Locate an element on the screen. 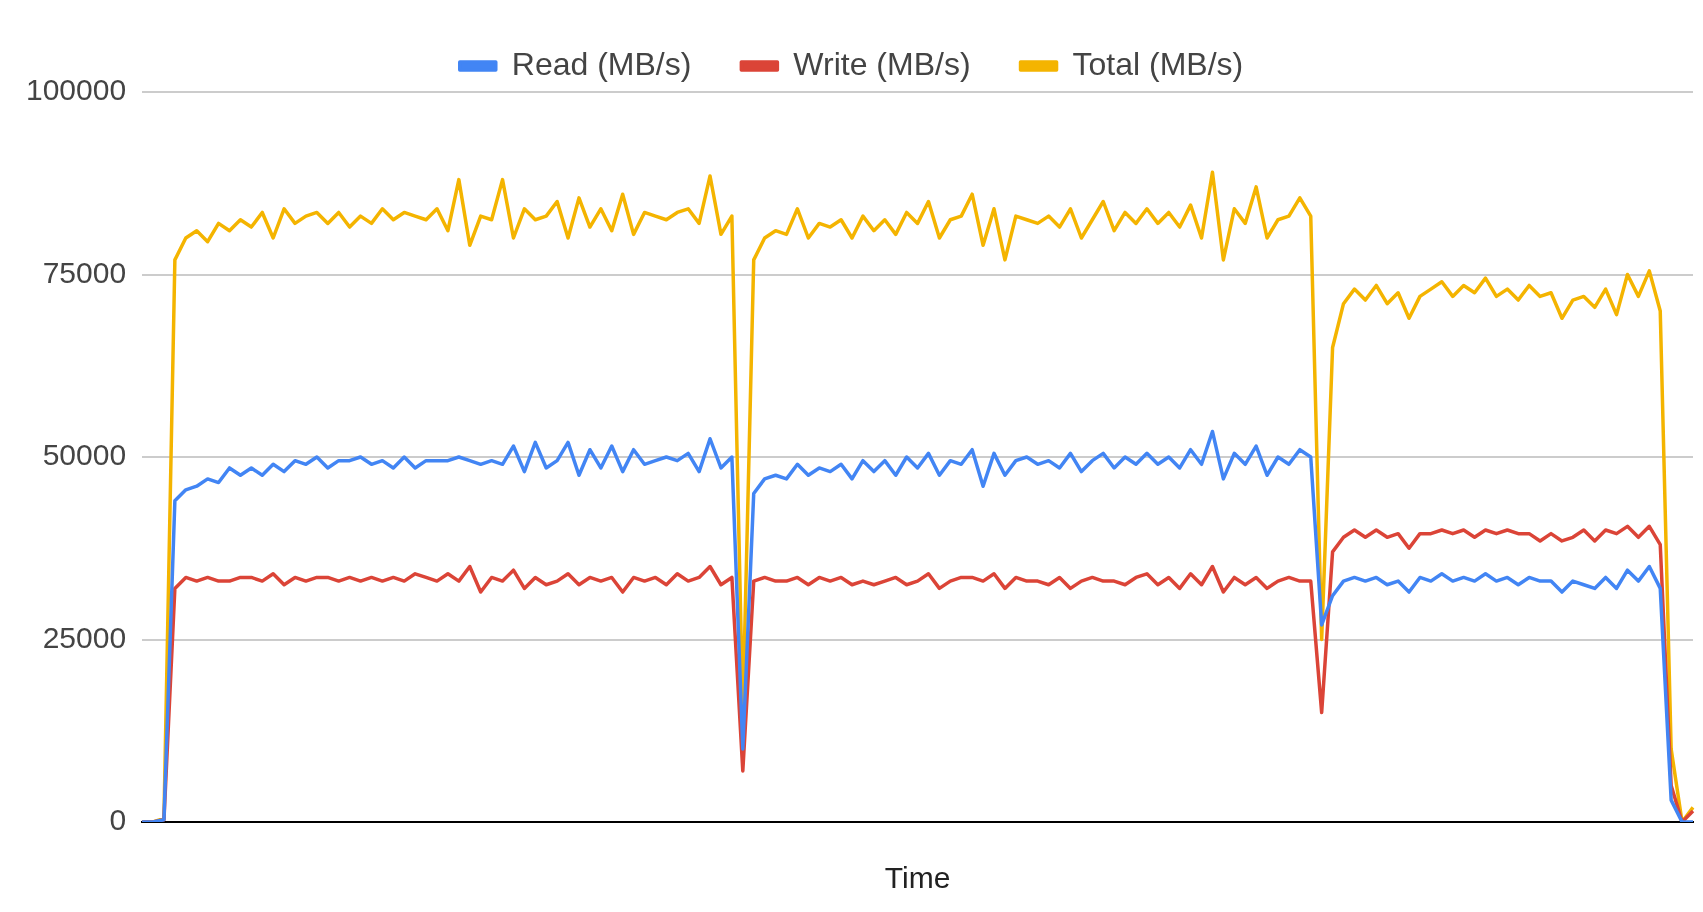 The image size is (1703, 912). legend-label: Total (MB/s) is located at coordinates (1158, 63).